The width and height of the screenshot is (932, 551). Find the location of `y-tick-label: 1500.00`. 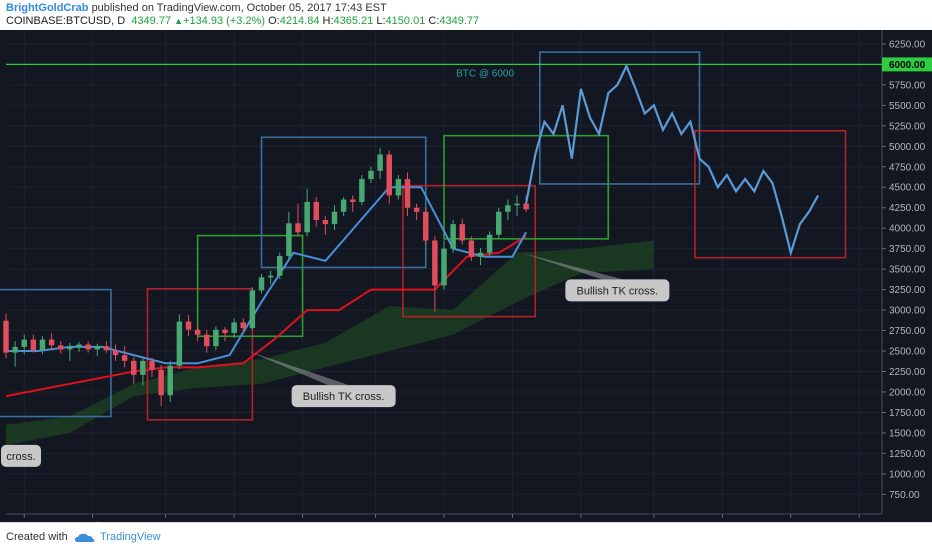

y-tick-label: 1500.00 is located at coordinates (907, 433).